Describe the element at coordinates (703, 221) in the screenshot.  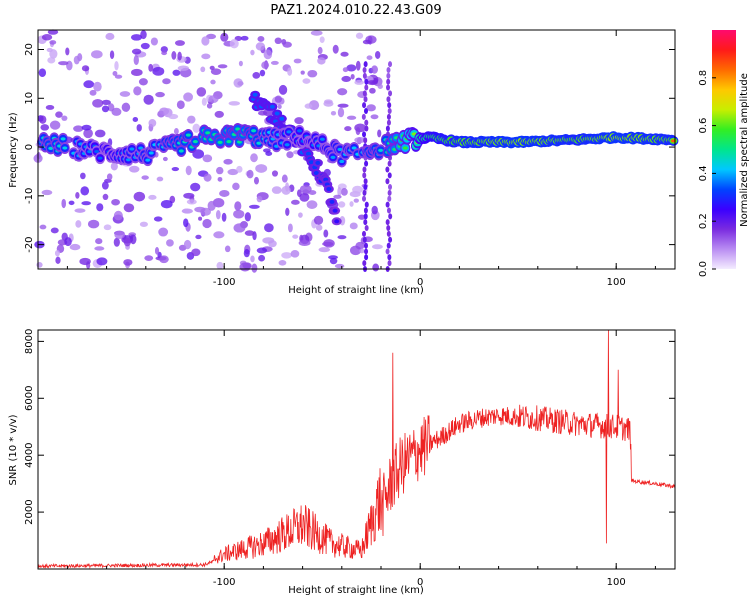
I see `colorbar-tick-label: 0.2` at that location.